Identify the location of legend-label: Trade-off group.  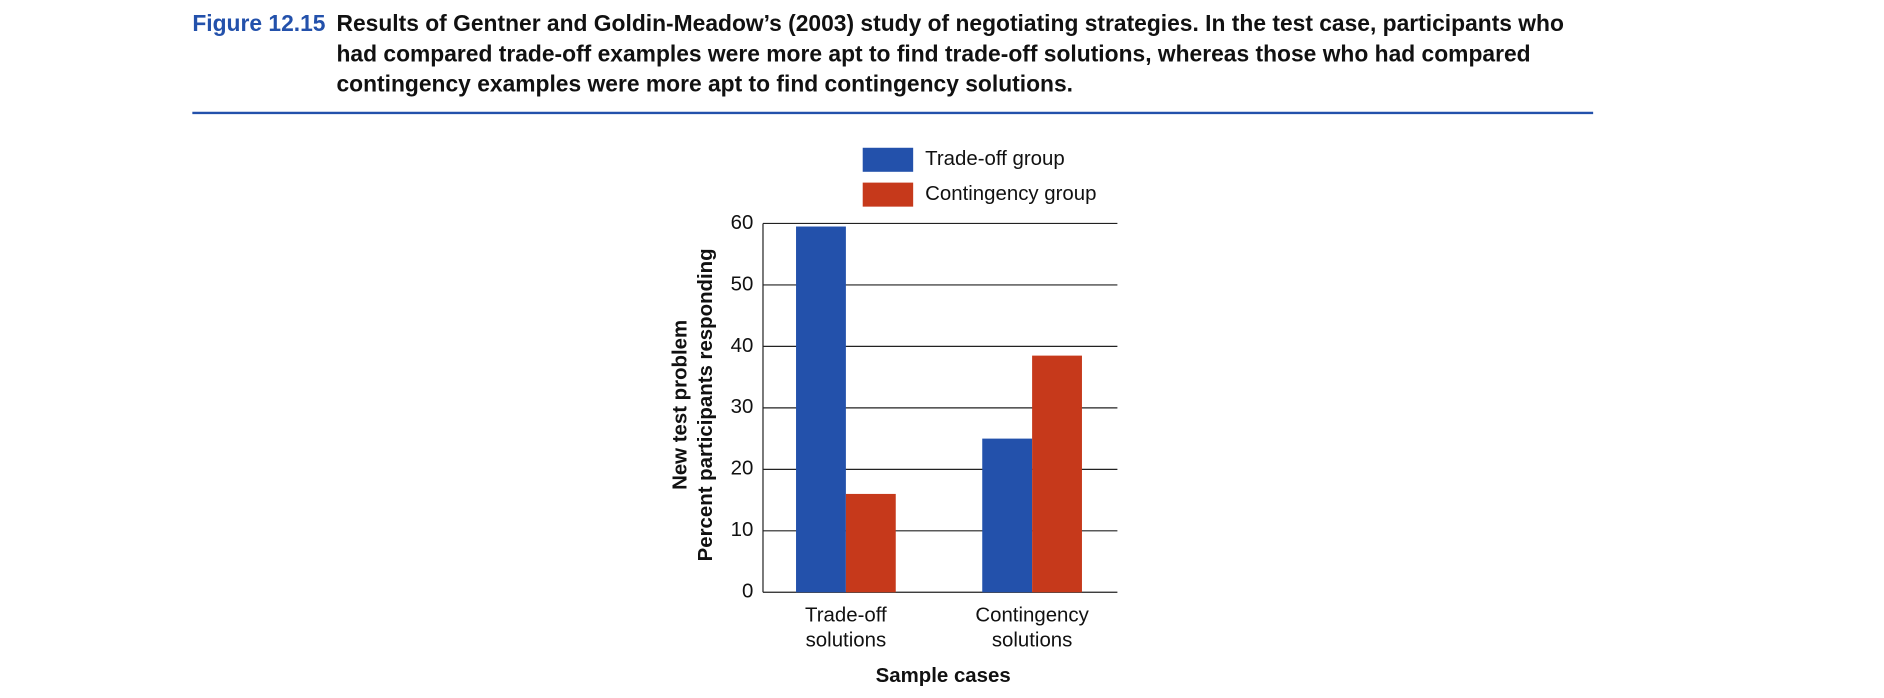
(995, 159).